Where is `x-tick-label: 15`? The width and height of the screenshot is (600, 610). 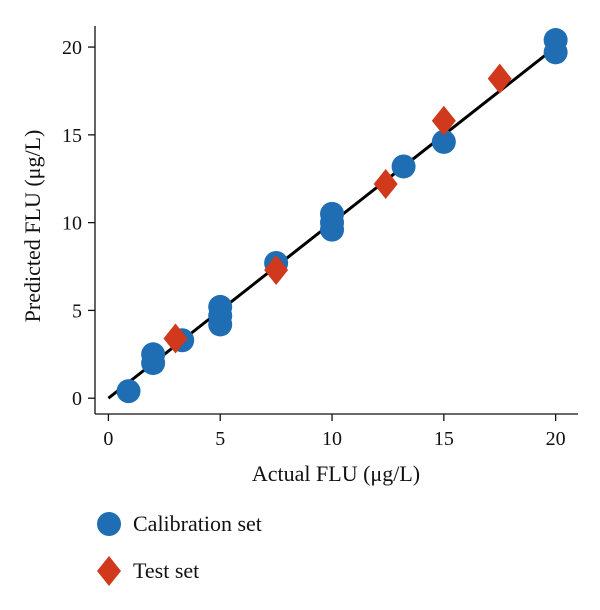 x-tick-label: 15 is located at coordinates (444, 439).